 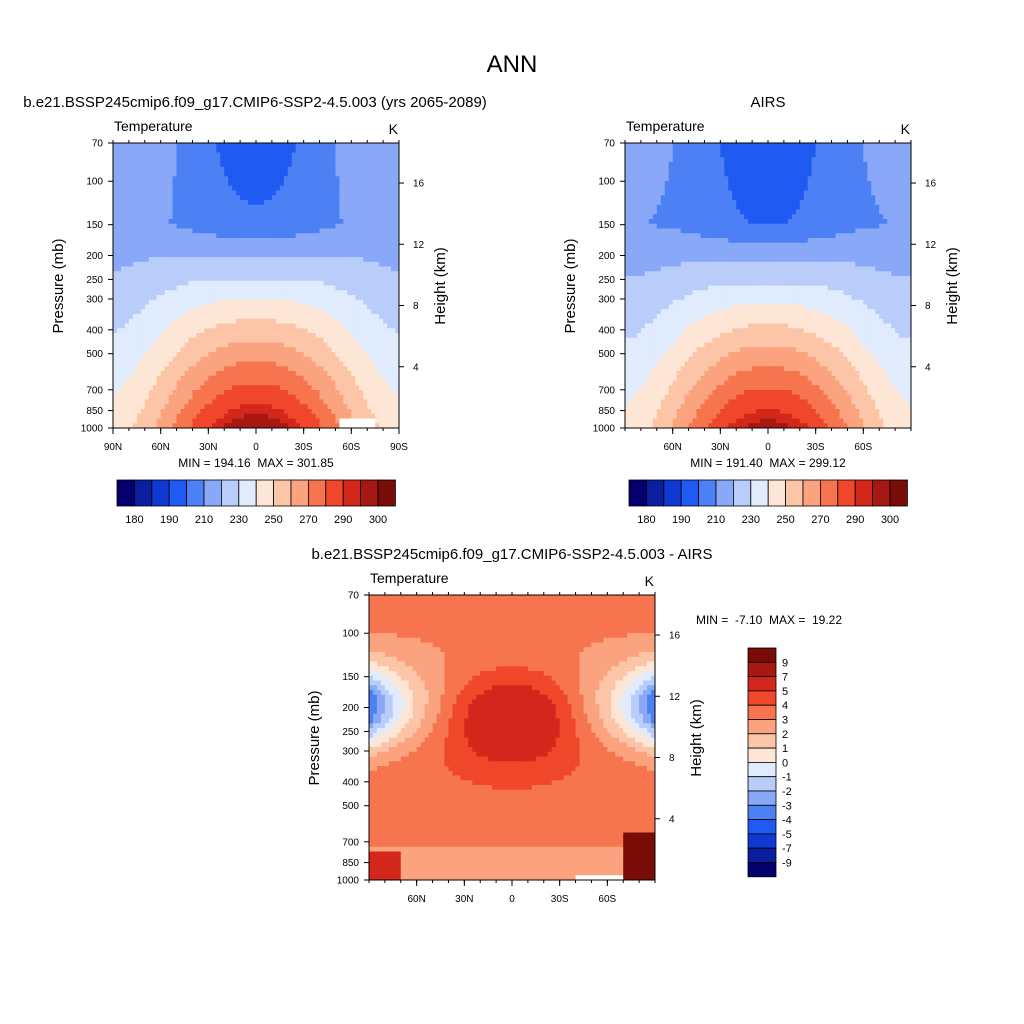 What do you see at coordinates (256, 463) in the screenshot?
I see `min-max-stats: MIN = 194.16 MAX = 301.85` at bounding box center [256, 463].